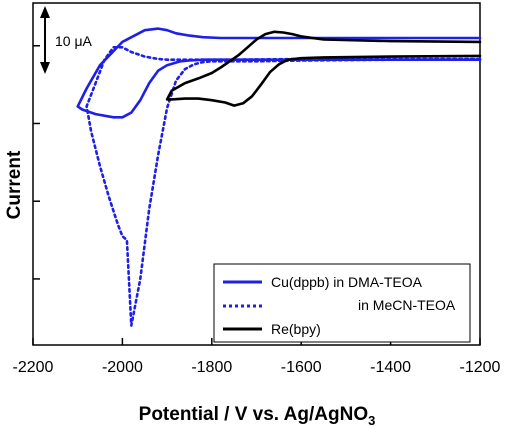 This screenshot has height=430, width=510. I want to click on legend-label-series-0: Cu(dppb) in DMA-TEOA, so click(347, 282).